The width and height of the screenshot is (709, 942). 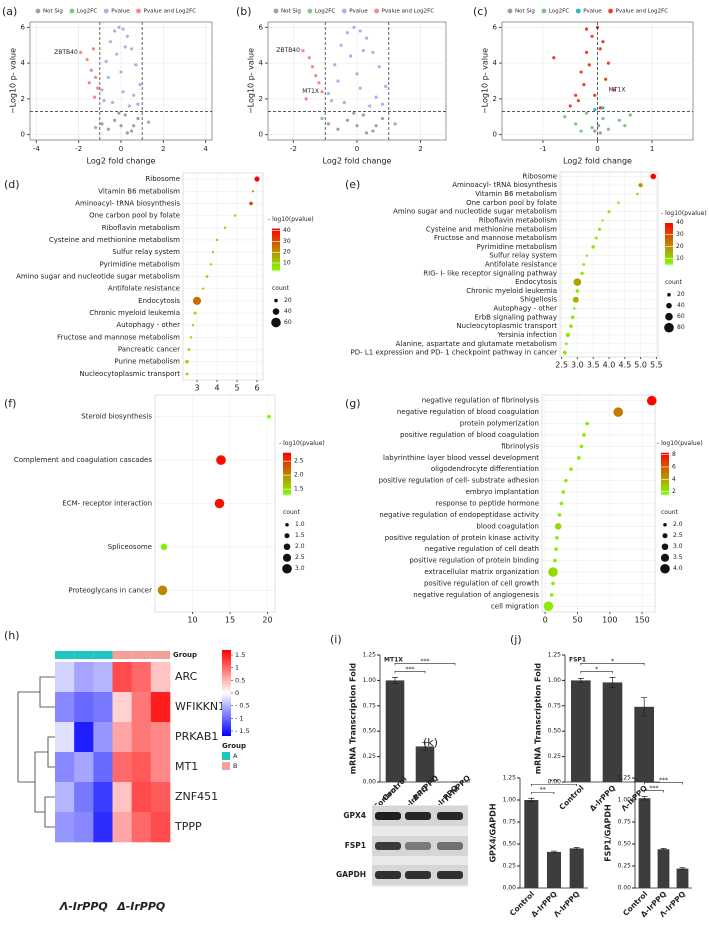 What do you see at coordinates (261, 135) in the screenshot?
I see `y-tick-label: 0` at bounding box center [261, 135].